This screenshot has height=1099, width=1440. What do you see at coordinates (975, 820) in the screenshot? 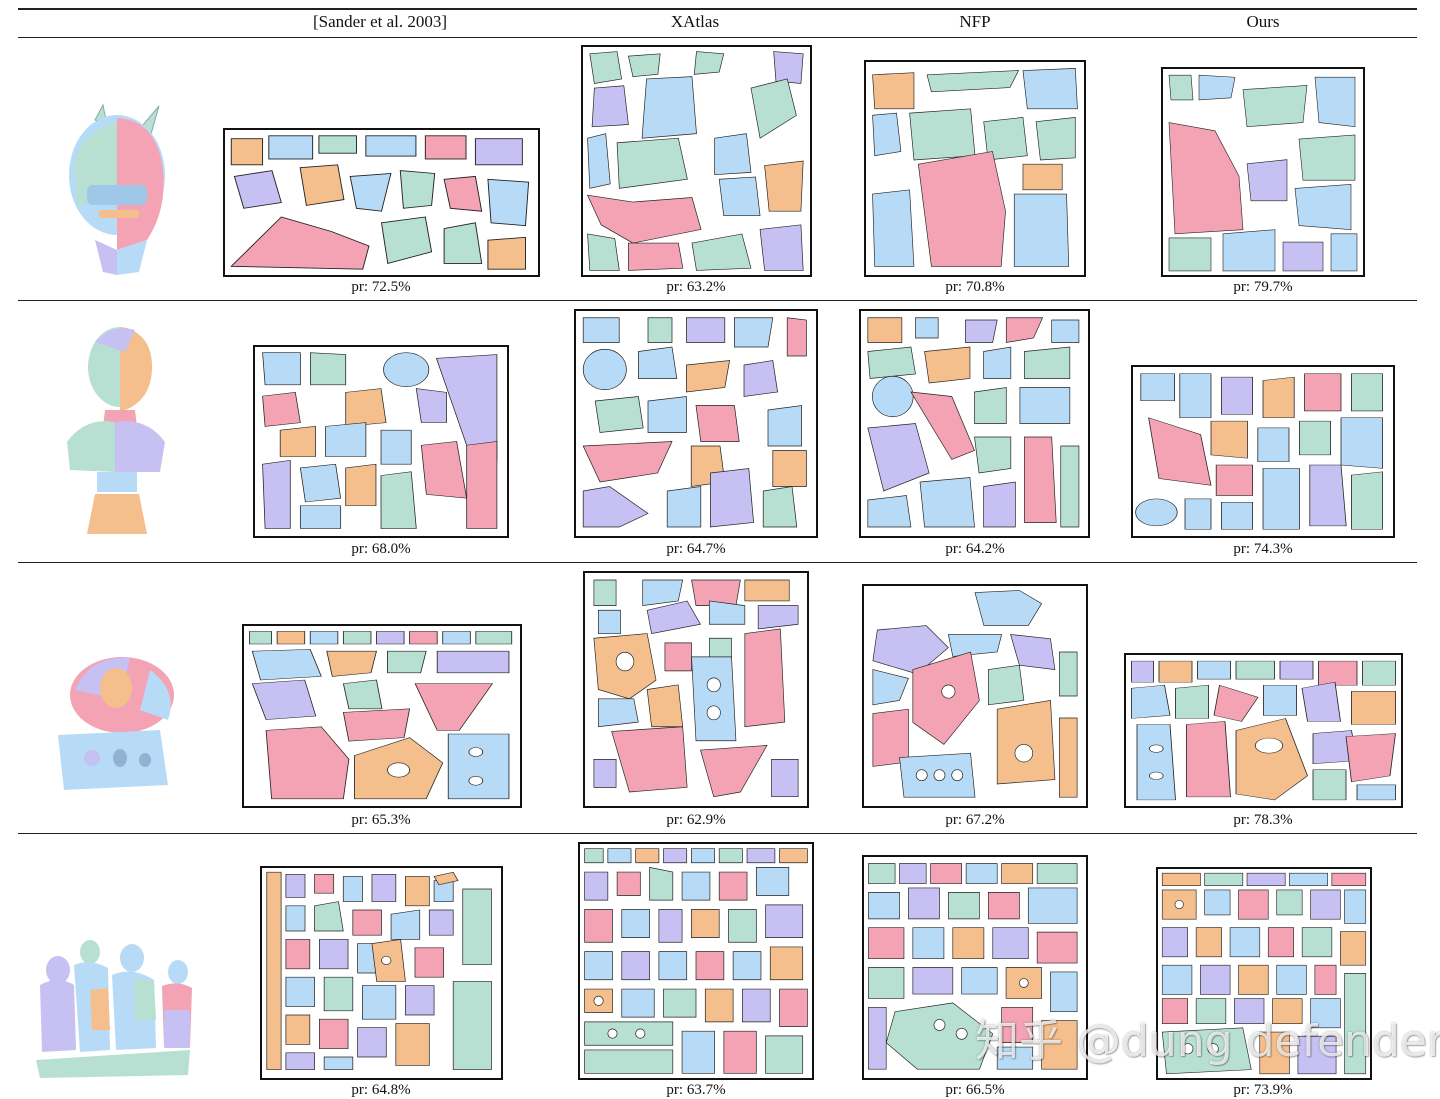
I see `caption-nfp-row3: pr: 67.2%` at bounding box center [975, 820].